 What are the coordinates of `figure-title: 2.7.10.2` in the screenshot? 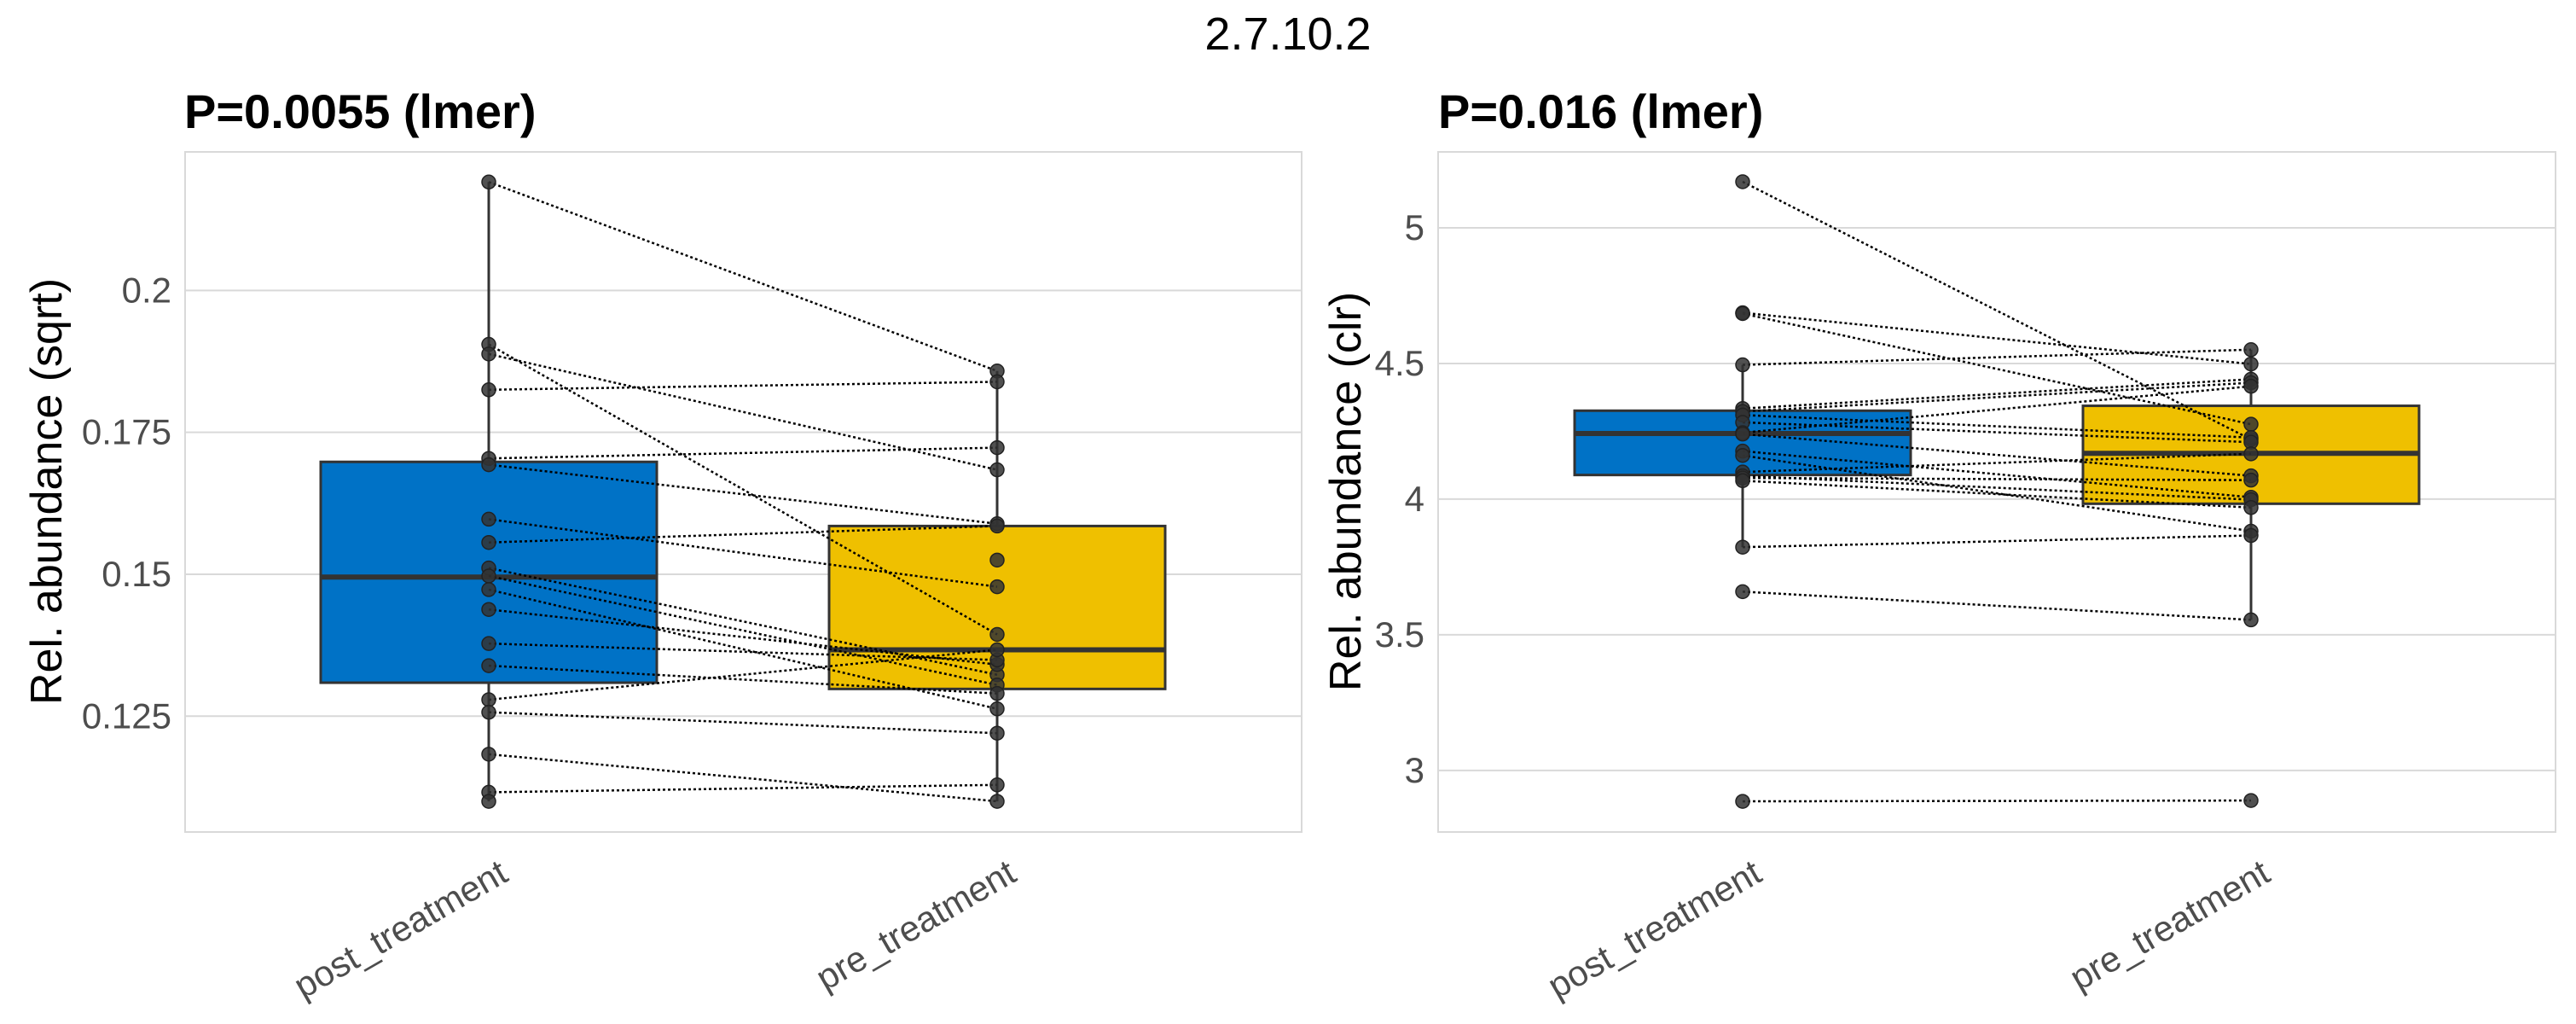 It's located at (1287, 34).